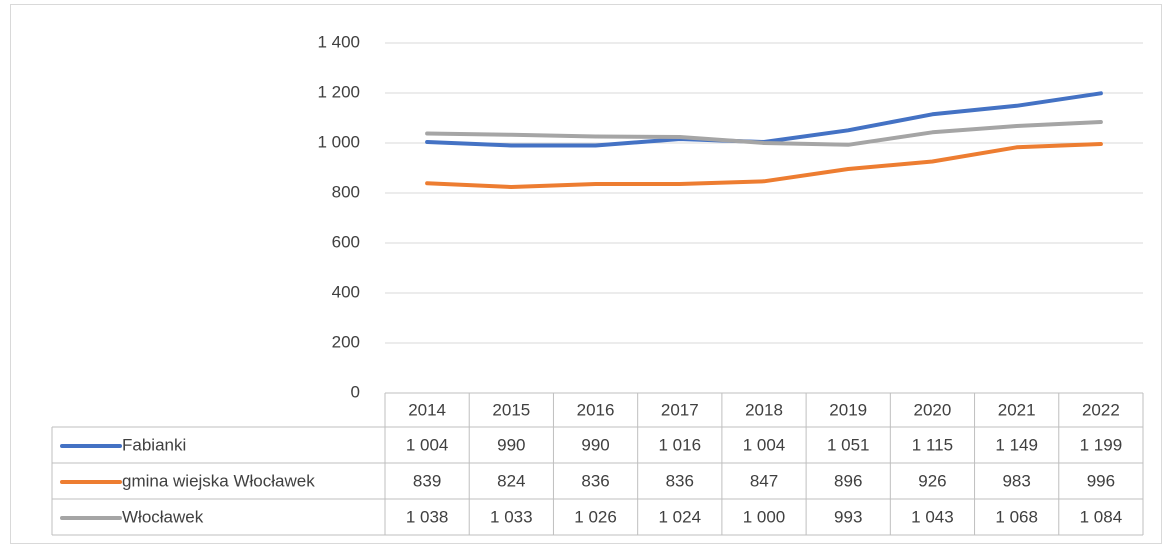  Describe the element at coordinates (932, 444) in the screenshot. I see `table-value: 1 115` at that location.